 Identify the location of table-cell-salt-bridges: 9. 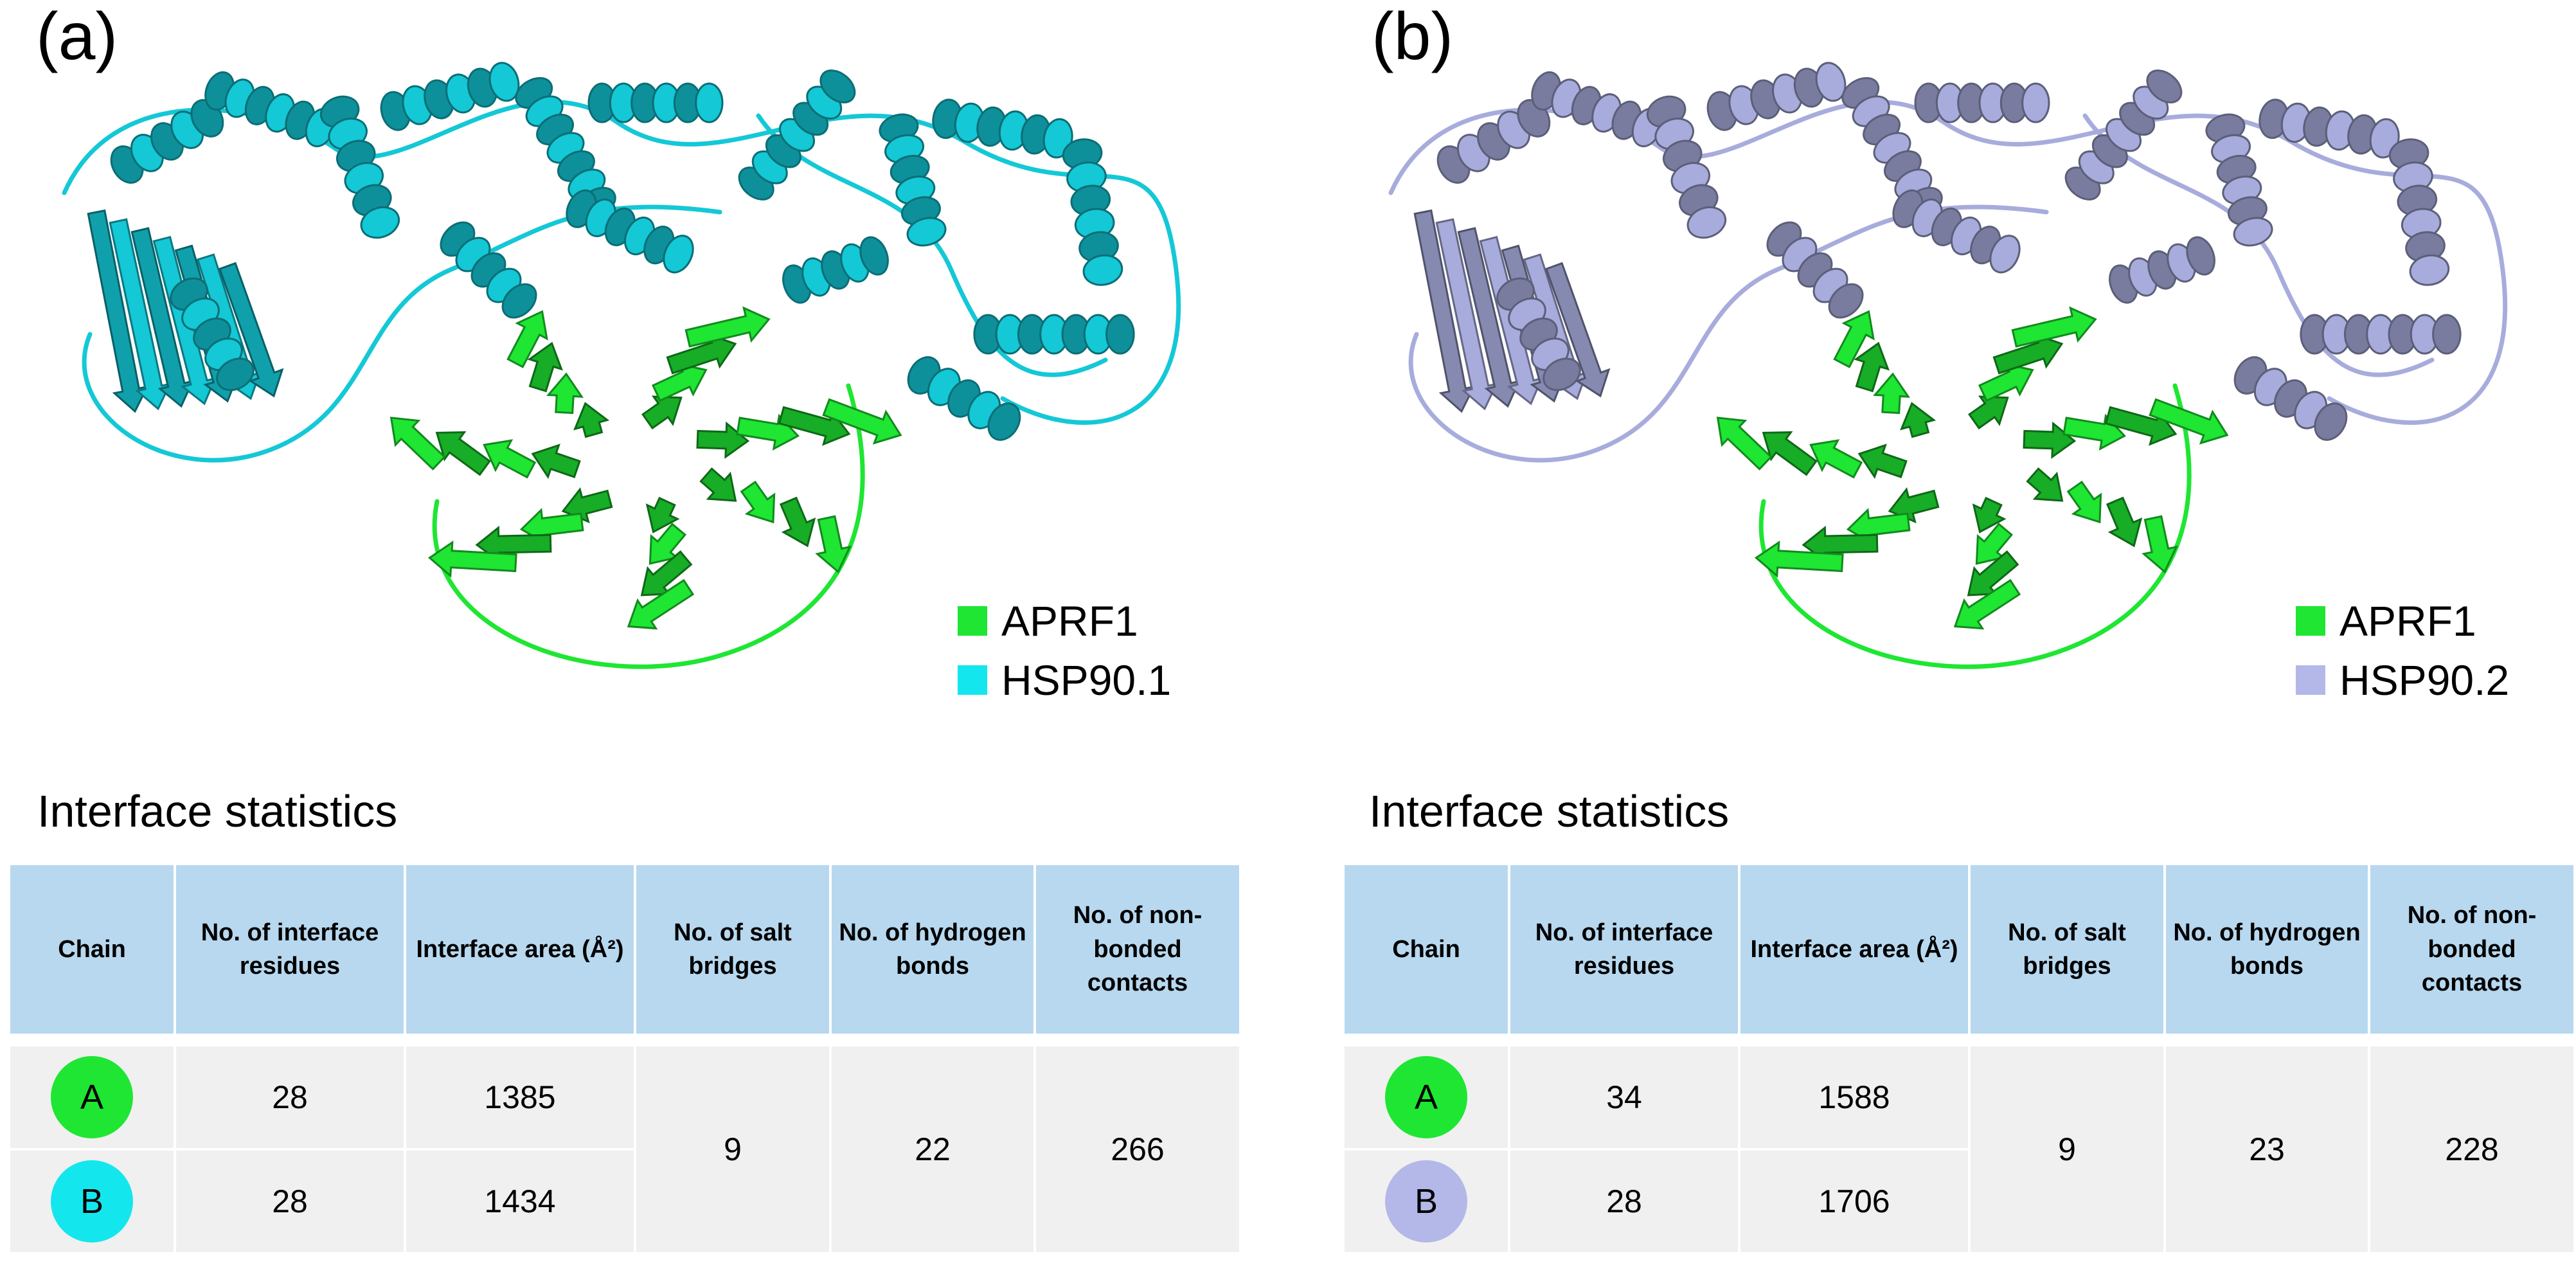
(2067, 1149).